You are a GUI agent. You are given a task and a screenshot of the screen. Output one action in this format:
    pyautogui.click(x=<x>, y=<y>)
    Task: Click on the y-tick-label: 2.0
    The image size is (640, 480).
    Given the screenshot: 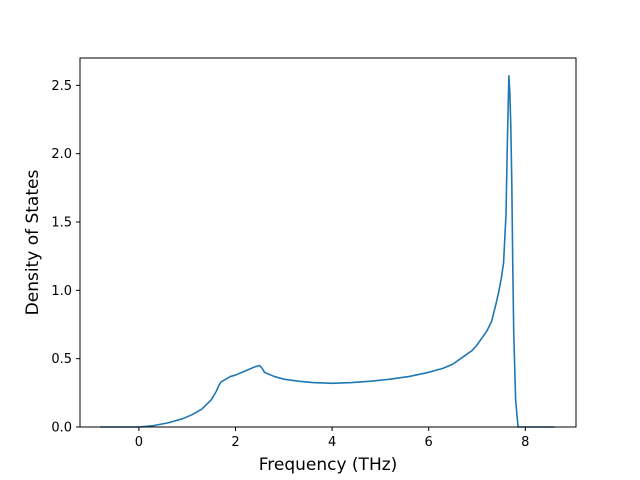 What is the action you would take?
    pyautogui.click(x=61, y=154)
    